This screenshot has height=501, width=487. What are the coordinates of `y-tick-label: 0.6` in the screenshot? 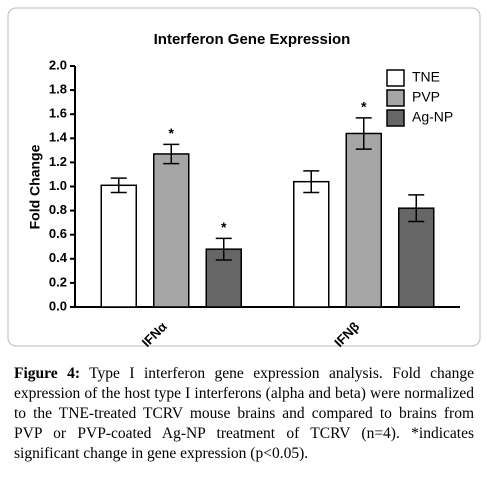 It's located at (58, 233).